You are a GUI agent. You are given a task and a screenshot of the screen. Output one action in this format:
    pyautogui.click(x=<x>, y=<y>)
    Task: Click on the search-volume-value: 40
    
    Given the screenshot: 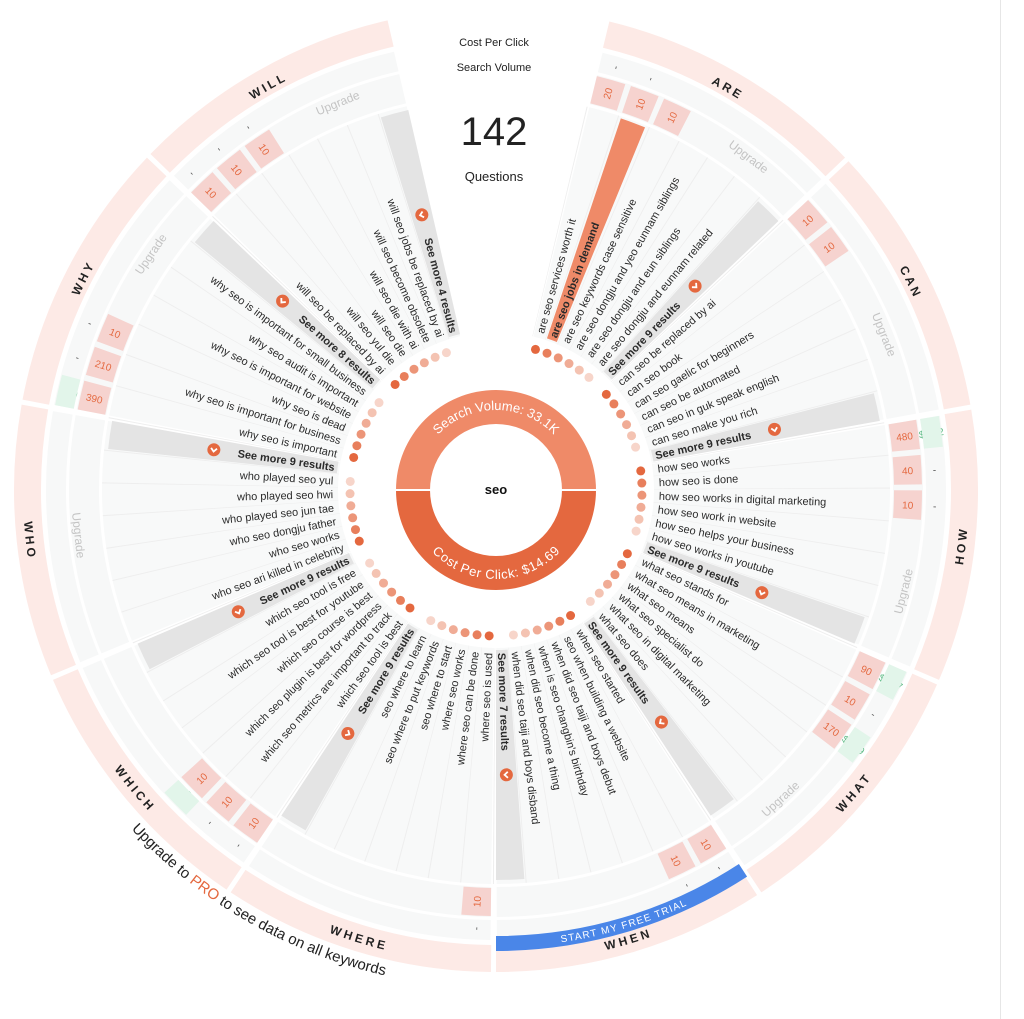 What is the action you would take?
    pyautogui.click(x=908, y=472)
    